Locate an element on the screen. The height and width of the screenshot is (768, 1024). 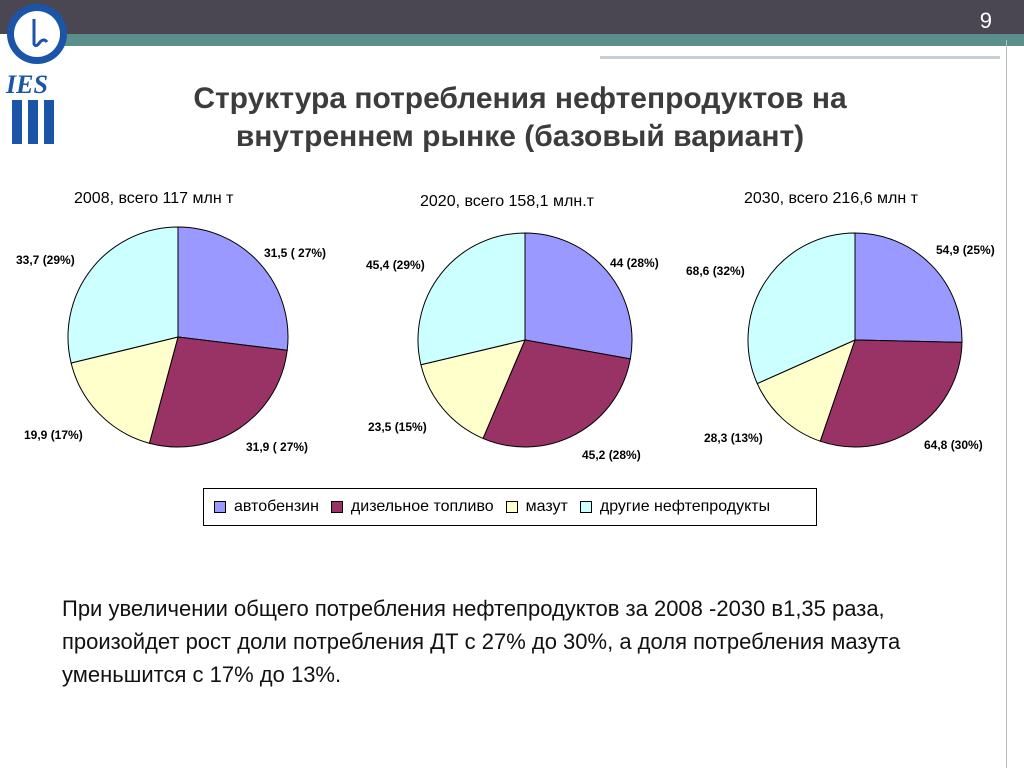
pie-2020-label-other: 45,4 (29%) is located at coordinates (395, 265).